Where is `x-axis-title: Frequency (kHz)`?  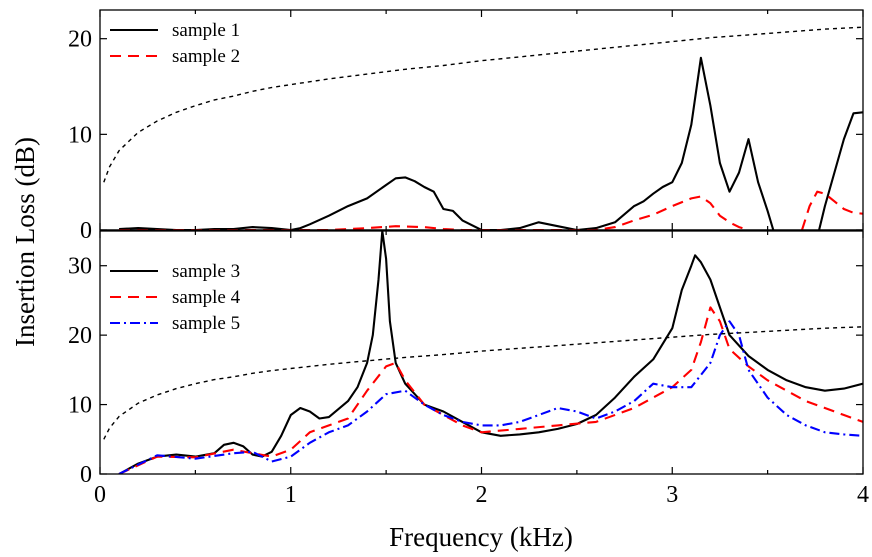 x-axis-title: Frequency (kHz) is located at coordinates (481, 537).